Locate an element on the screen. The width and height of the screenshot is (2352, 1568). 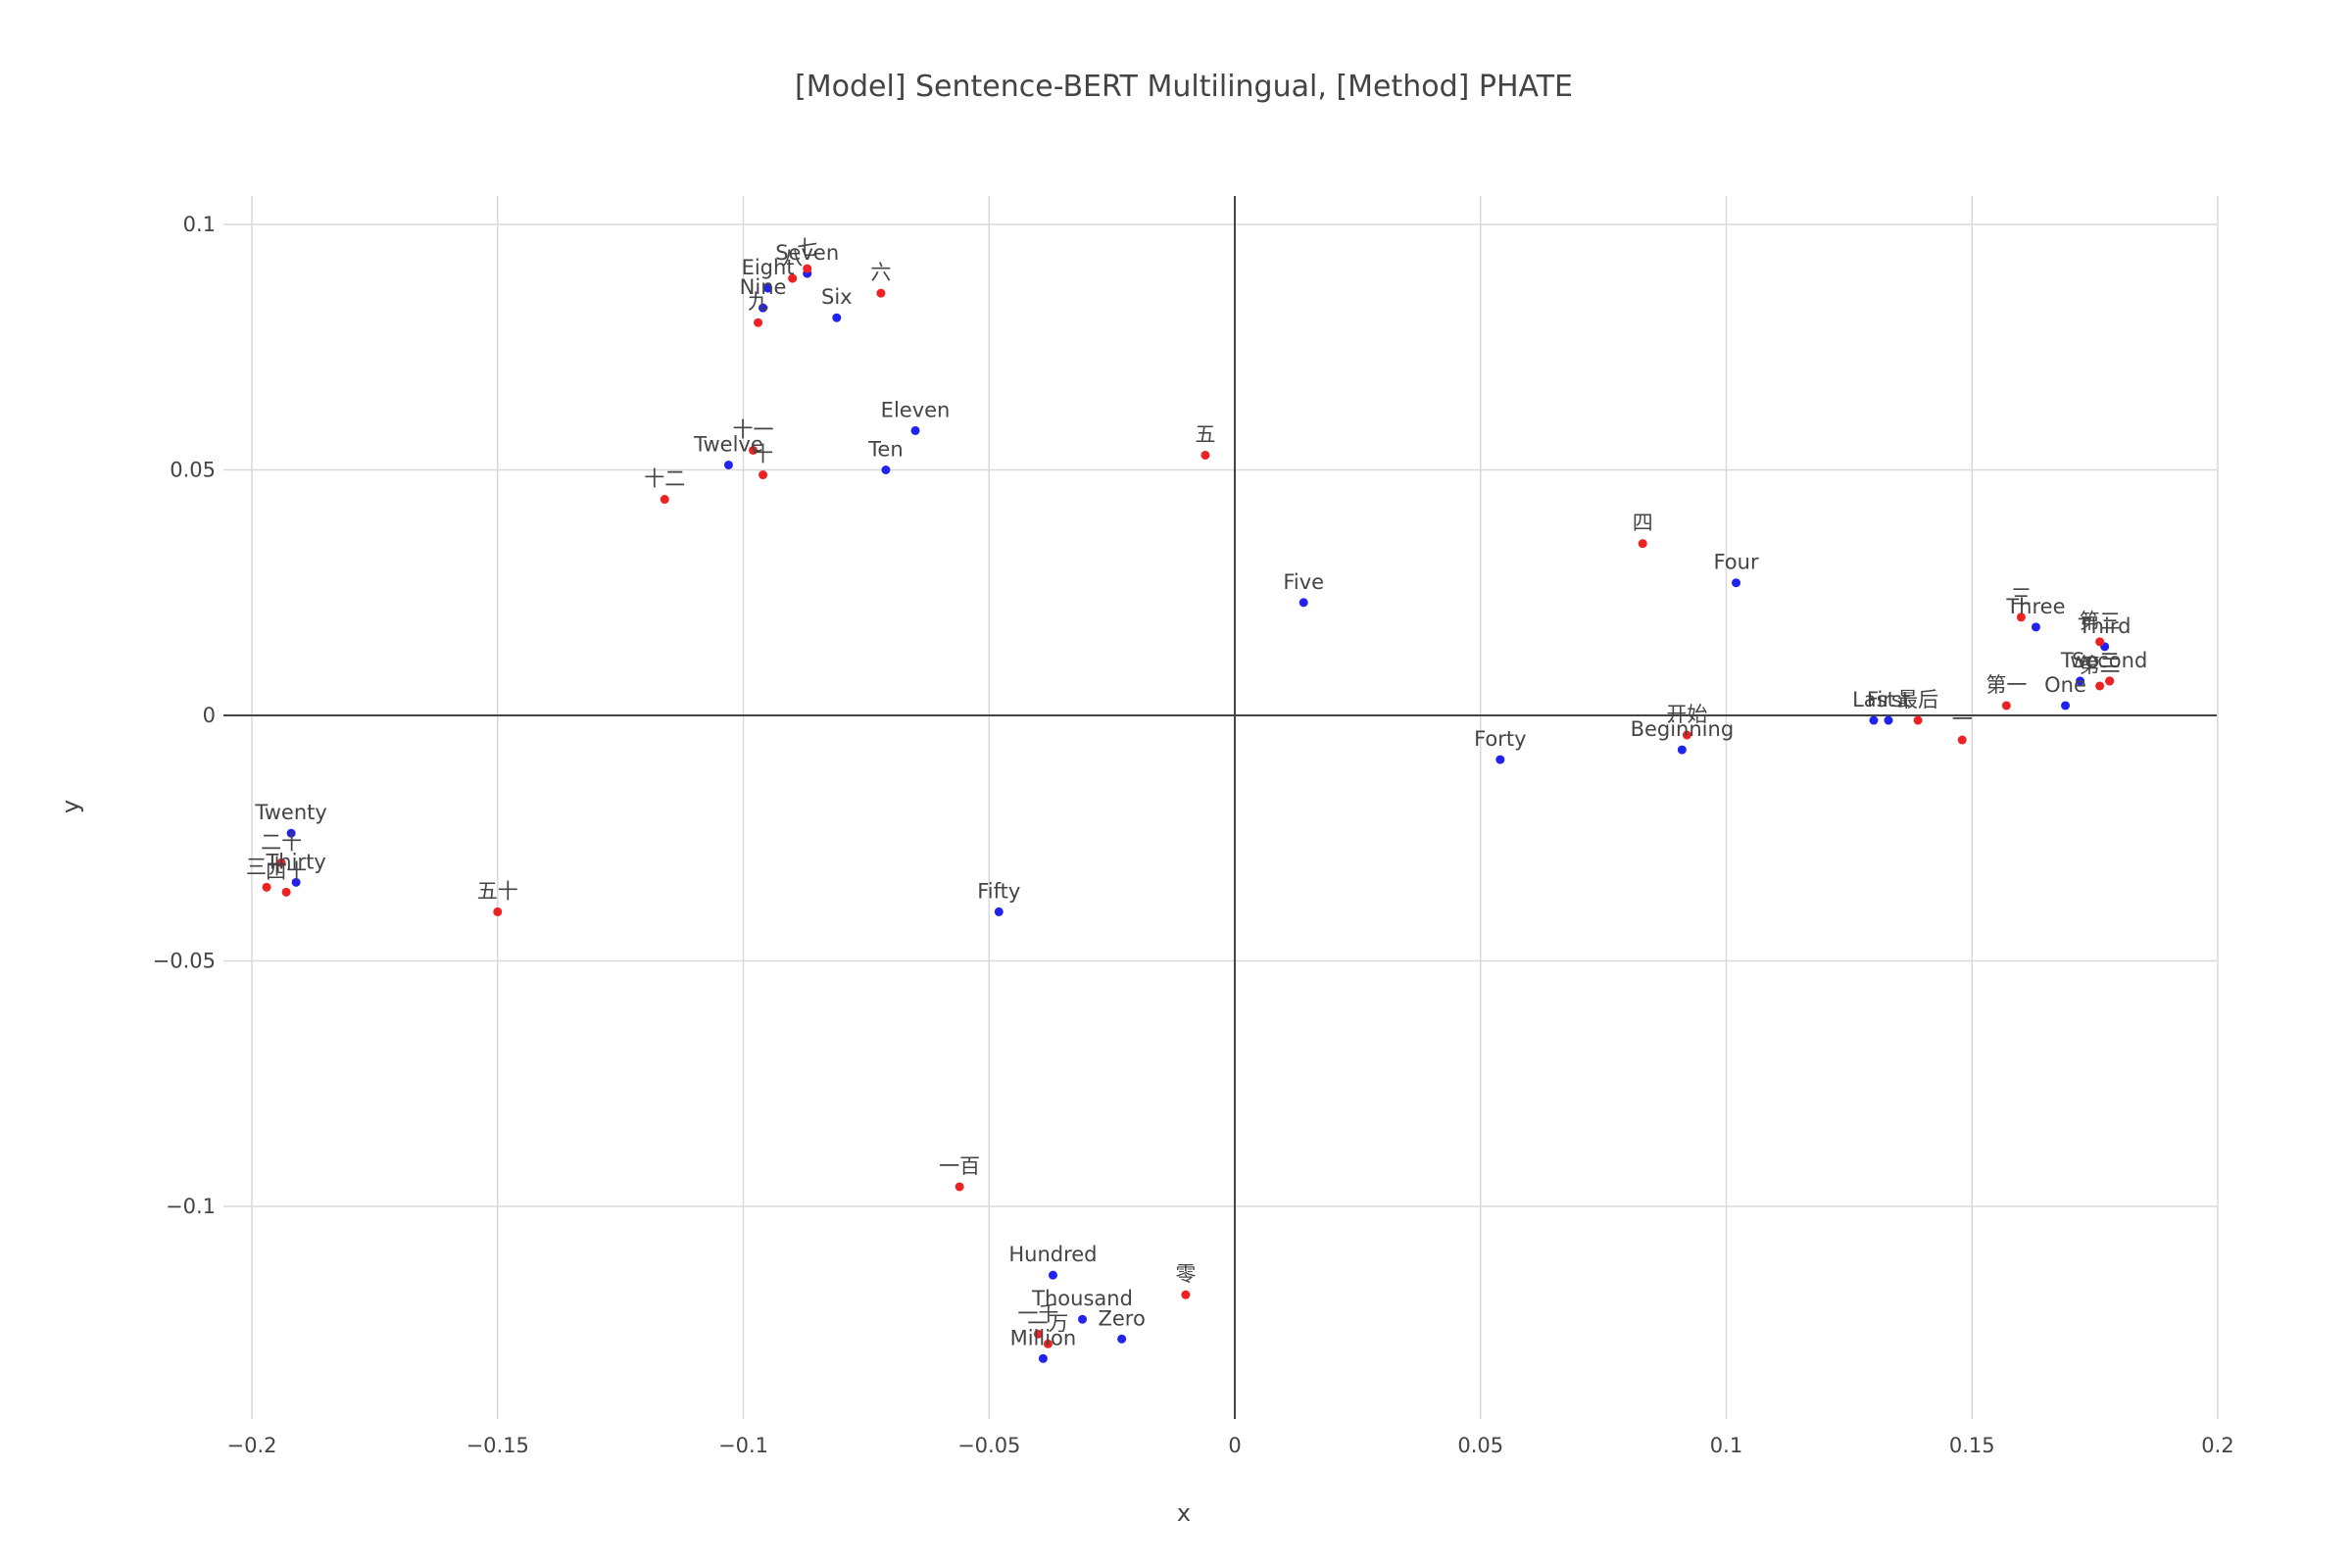
x-tick-label: 0.1 is located at coordinates (1726, 1445).